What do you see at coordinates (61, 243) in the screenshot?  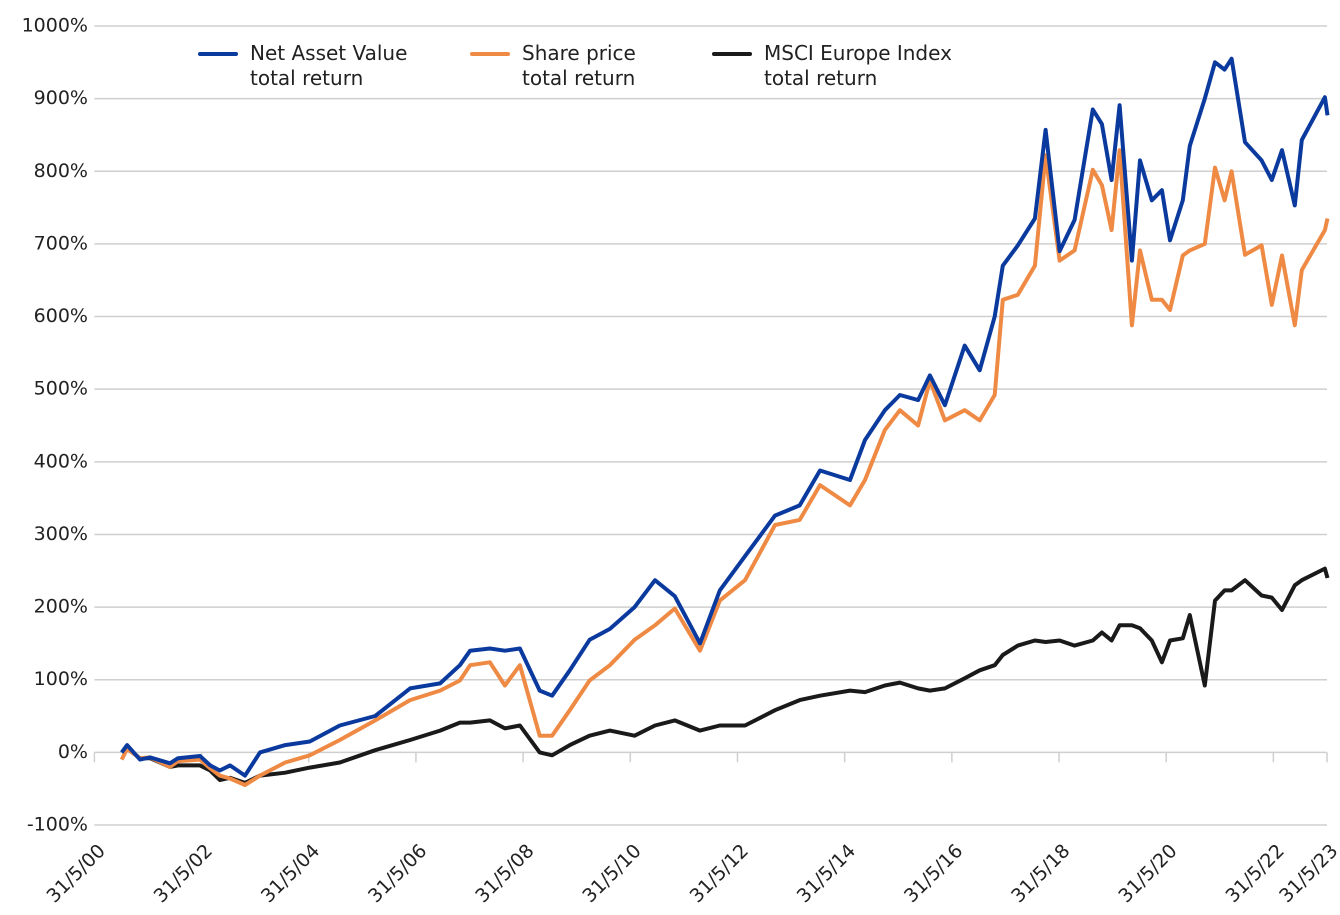 I see `y-tick-label: 700%` at bounding box center [61, 243].